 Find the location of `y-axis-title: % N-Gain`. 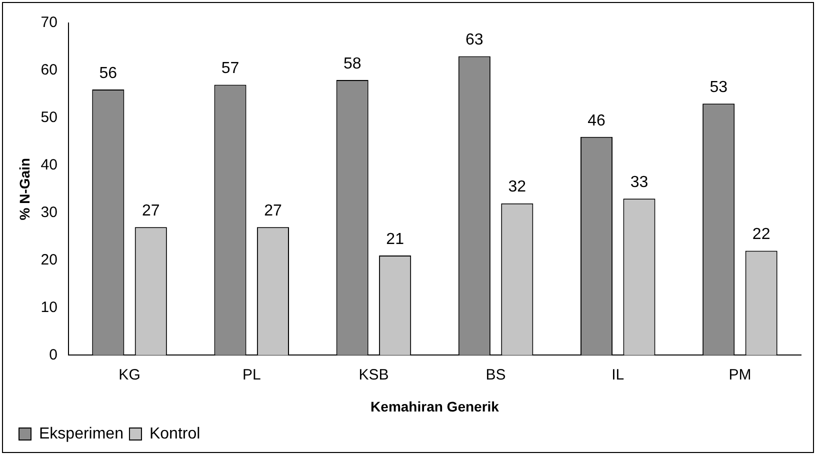

y-axis-title: % N-Gain is located at coordinates (24, 189).